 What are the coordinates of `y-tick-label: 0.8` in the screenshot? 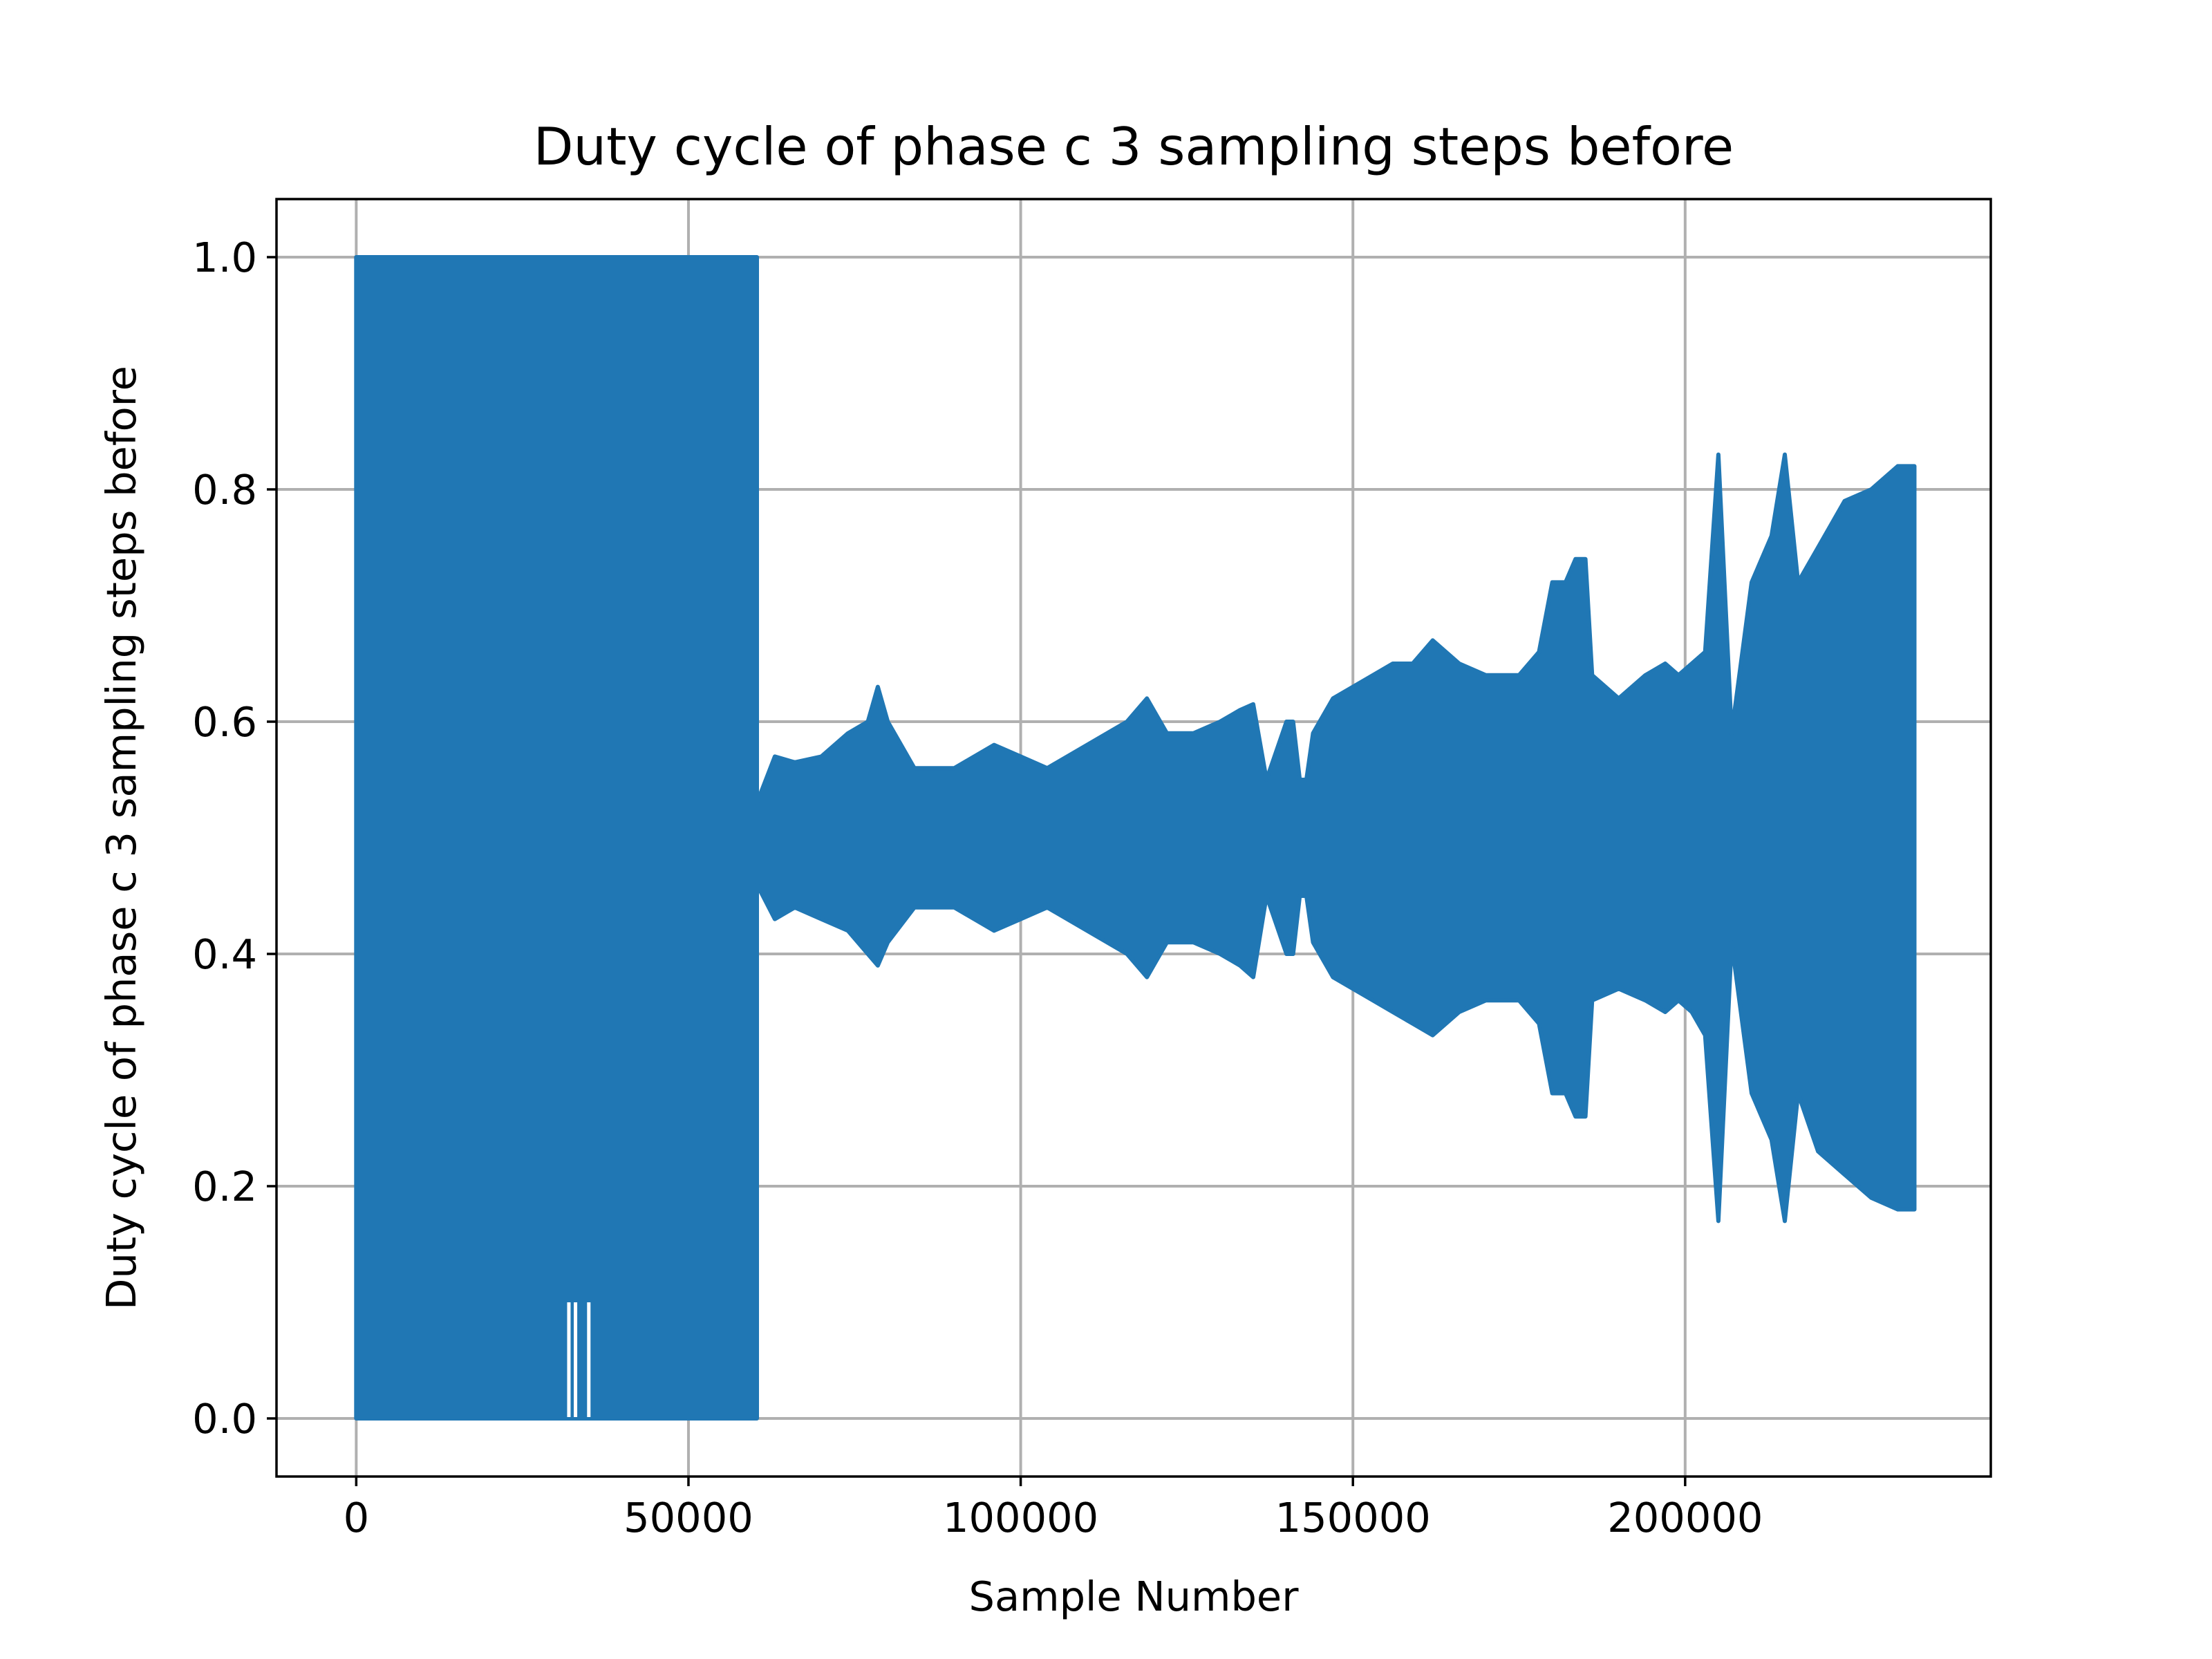 It's located at (225, 490).